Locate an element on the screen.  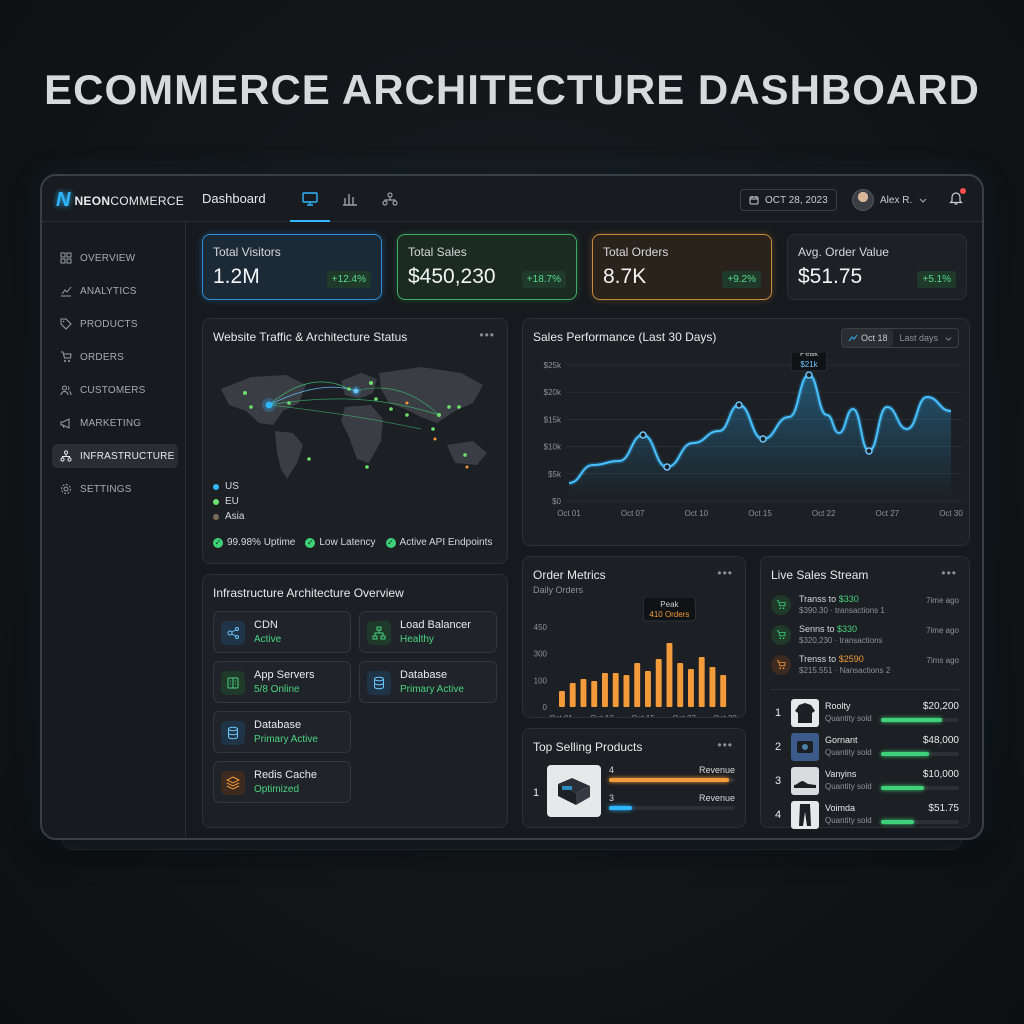
sidebar-item-overview: OVERVIEW is located at coordinates (115, 258).